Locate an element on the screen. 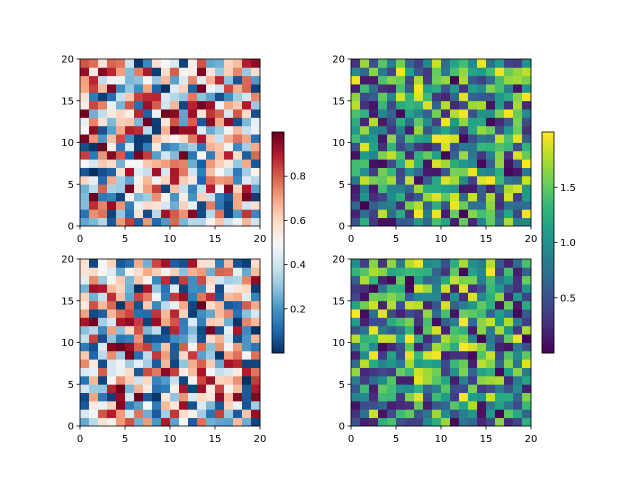  y-tick-label: 5 is located at coordinates (342, 185).